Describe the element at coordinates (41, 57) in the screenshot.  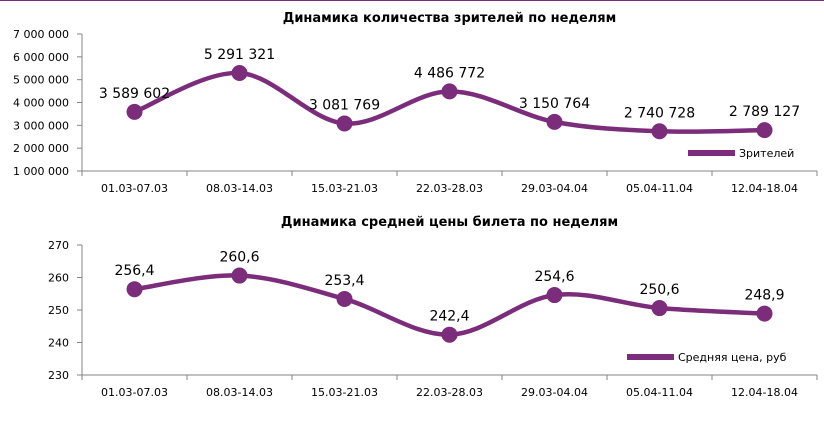
I see `y-tick-label: 6 000 000` at that location.